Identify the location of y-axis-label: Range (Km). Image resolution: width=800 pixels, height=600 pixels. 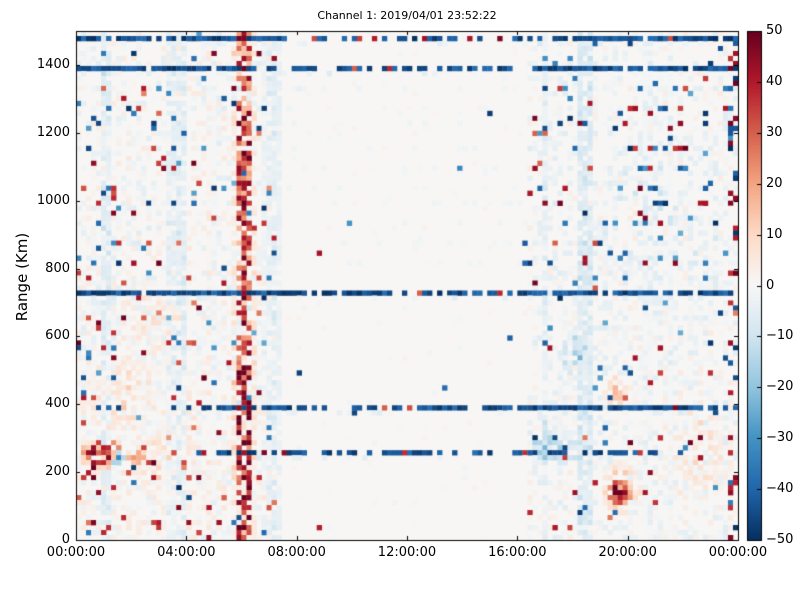
(22, 277).